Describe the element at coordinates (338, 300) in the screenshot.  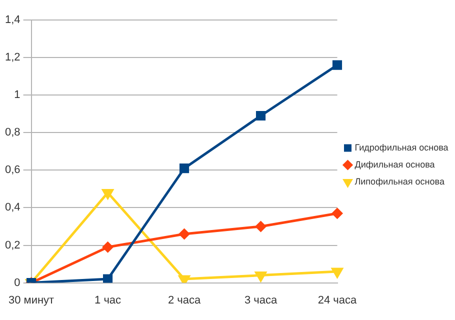
I see `x-tick-label: 24 часа` at that location.